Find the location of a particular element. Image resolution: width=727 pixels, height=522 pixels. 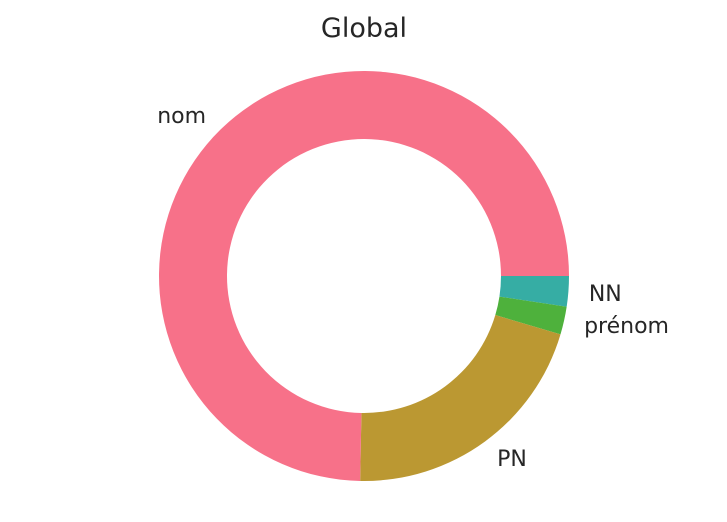

slice-label-nom: nom is located at coordinates (181, 116).